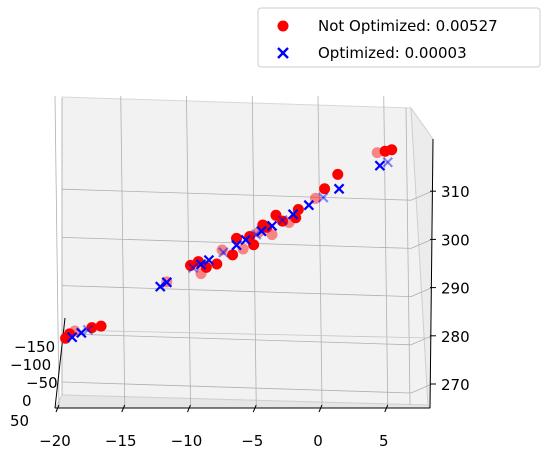 Image resolution: width=550 pixels, height=459 pixels. I want to click on legend-box, so click(399, 37).